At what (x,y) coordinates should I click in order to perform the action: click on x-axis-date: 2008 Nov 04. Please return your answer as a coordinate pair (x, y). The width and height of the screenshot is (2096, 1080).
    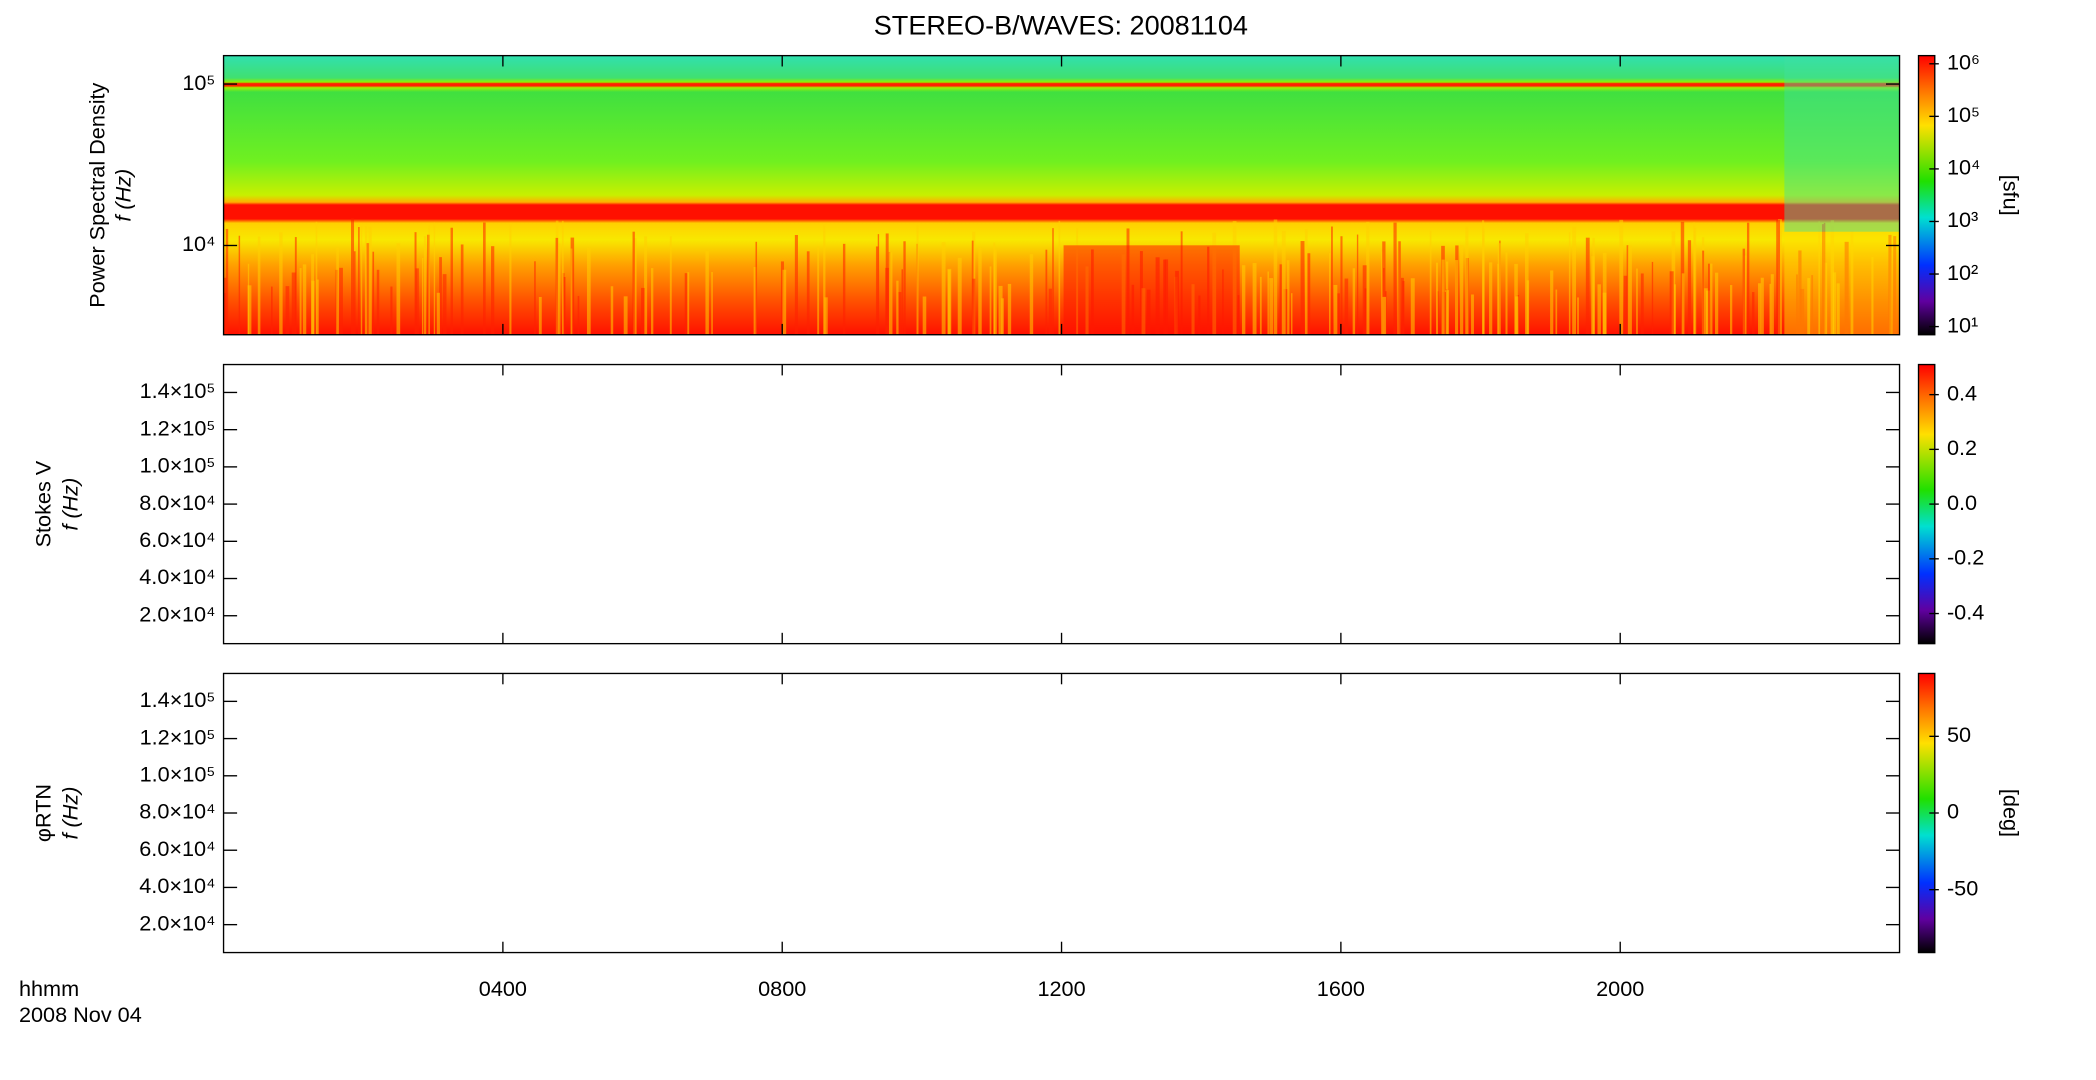
    Looking at the image, I should click on (80, 1014).